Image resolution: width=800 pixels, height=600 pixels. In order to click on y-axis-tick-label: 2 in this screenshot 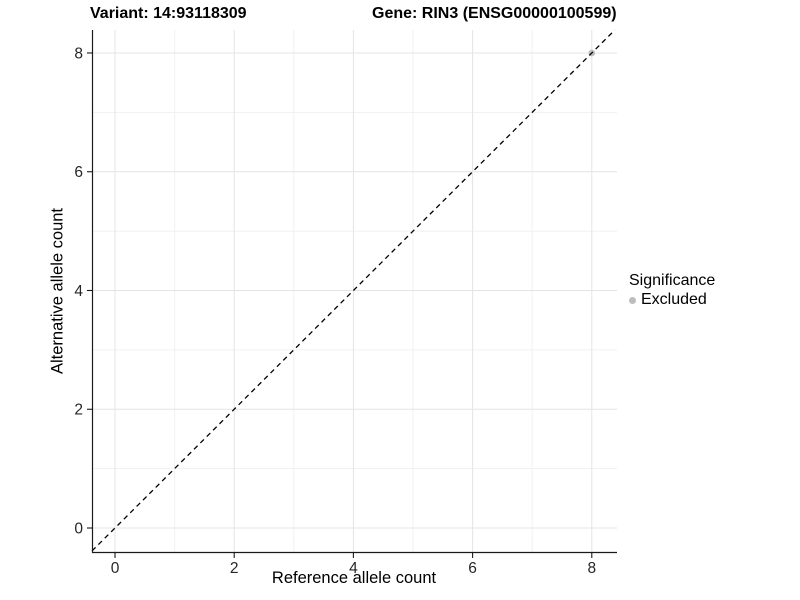, I will do `click(78, 410)`.